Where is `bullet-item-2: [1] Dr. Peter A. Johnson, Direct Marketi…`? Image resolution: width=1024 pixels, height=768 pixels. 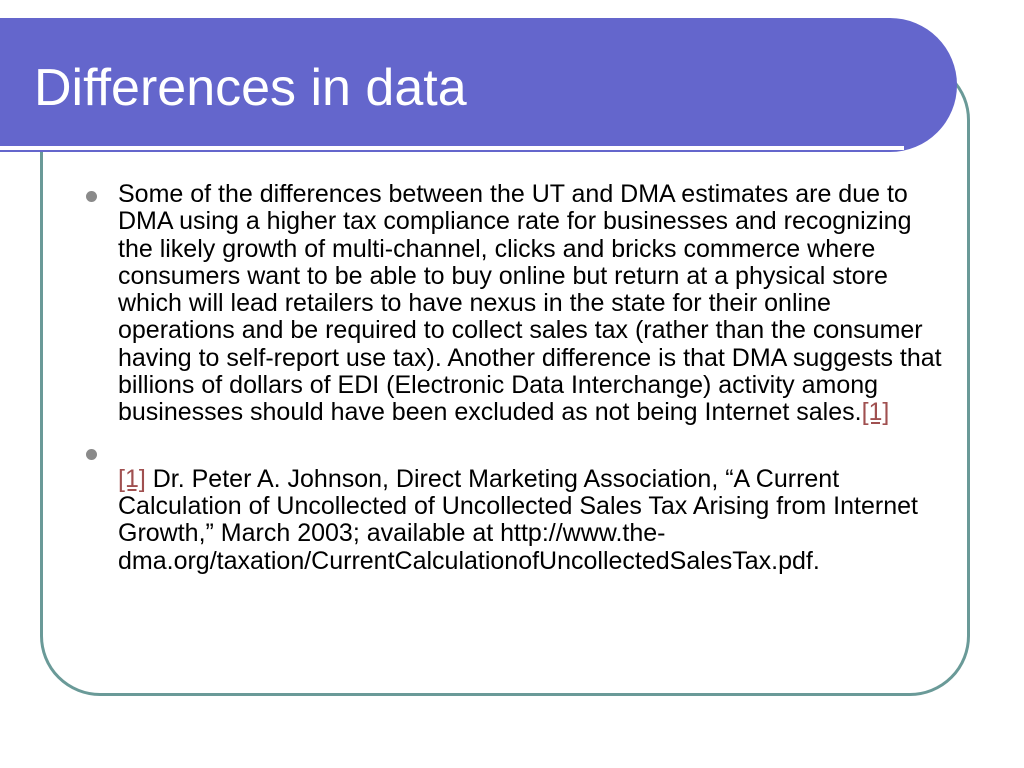 bullet-item-2: [1] Dr. Peter A. Johnson, Direct Marketi… is located at coordinates (516, 507).